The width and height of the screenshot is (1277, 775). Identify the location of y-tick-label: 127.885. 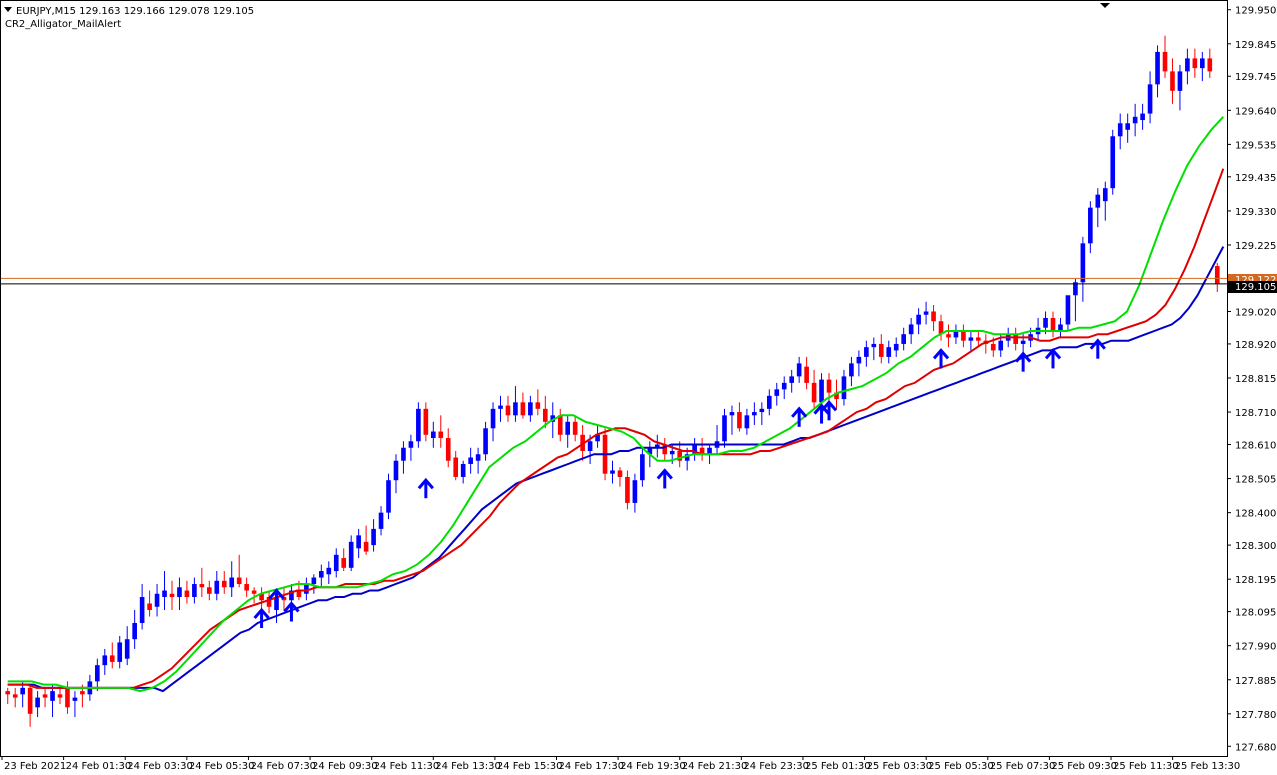
(1255, 681).